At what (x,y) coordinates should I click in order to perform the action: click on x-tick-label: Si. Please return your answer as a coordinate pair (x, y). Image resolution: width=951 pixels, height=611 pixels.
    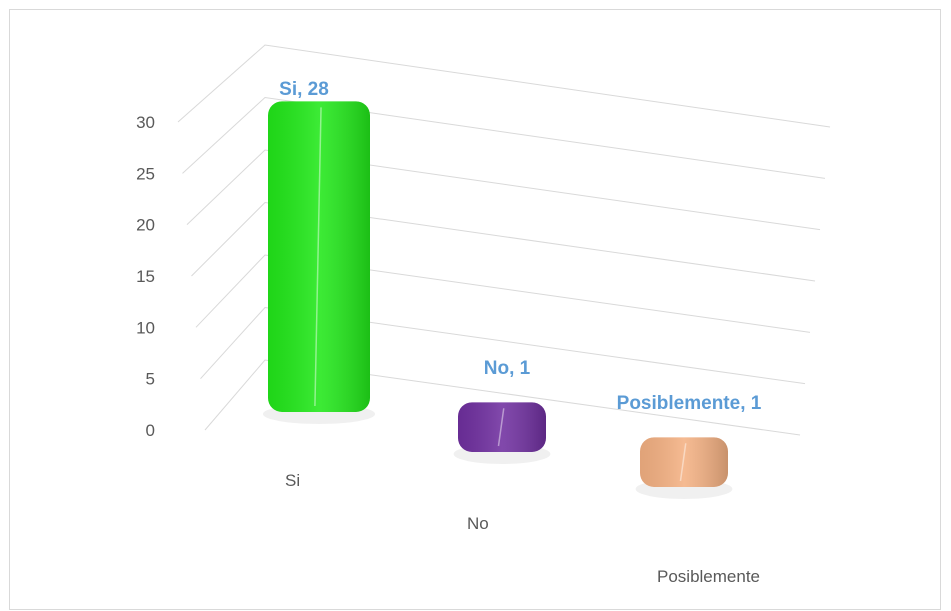
    Looking at the image, I should click on (292, 480).